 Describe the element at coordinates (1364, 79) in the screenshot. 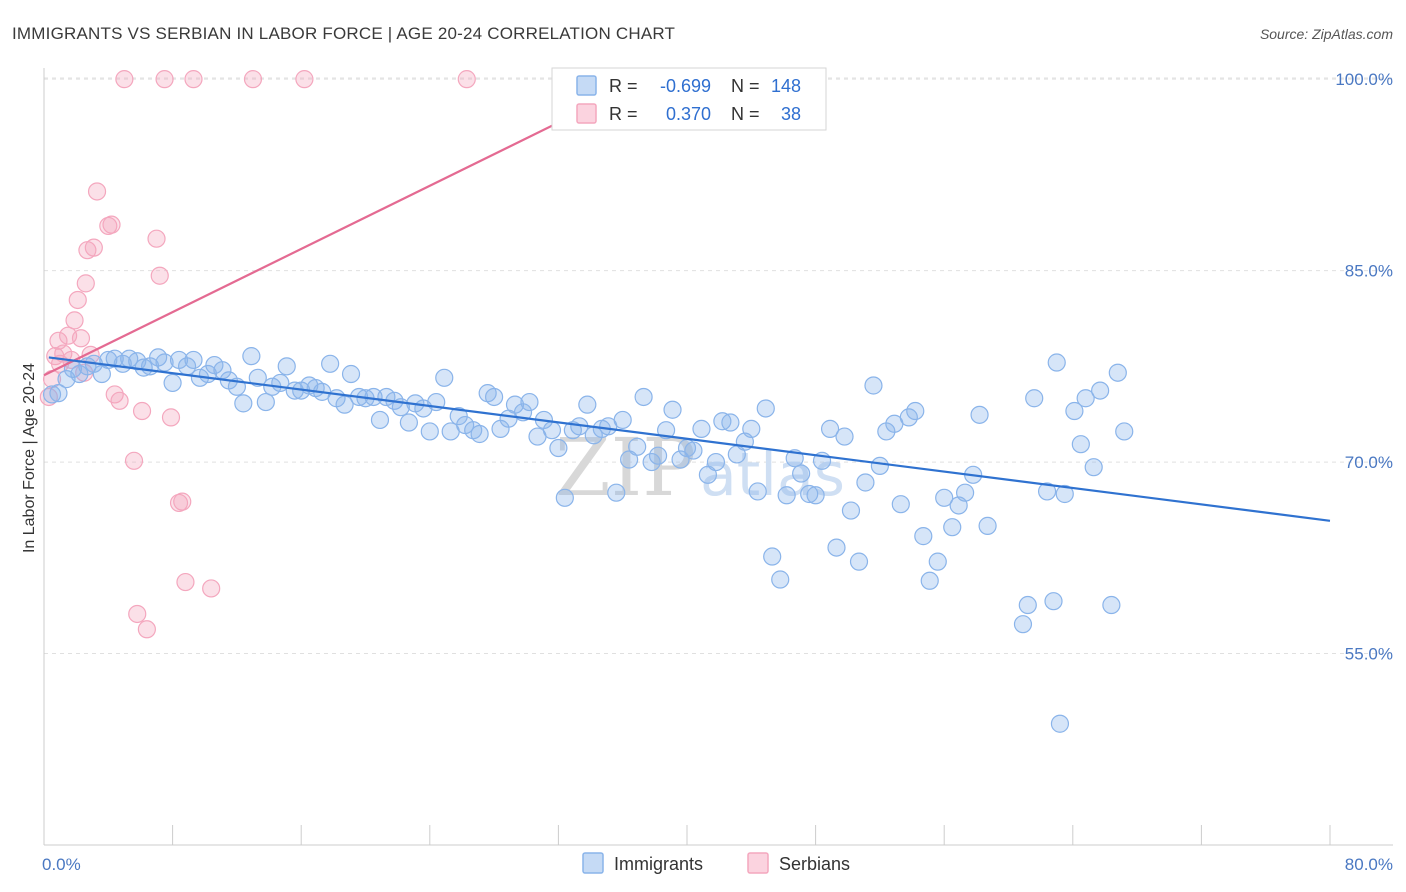

I see `y-tick-label-0: 100.0%` at that location.